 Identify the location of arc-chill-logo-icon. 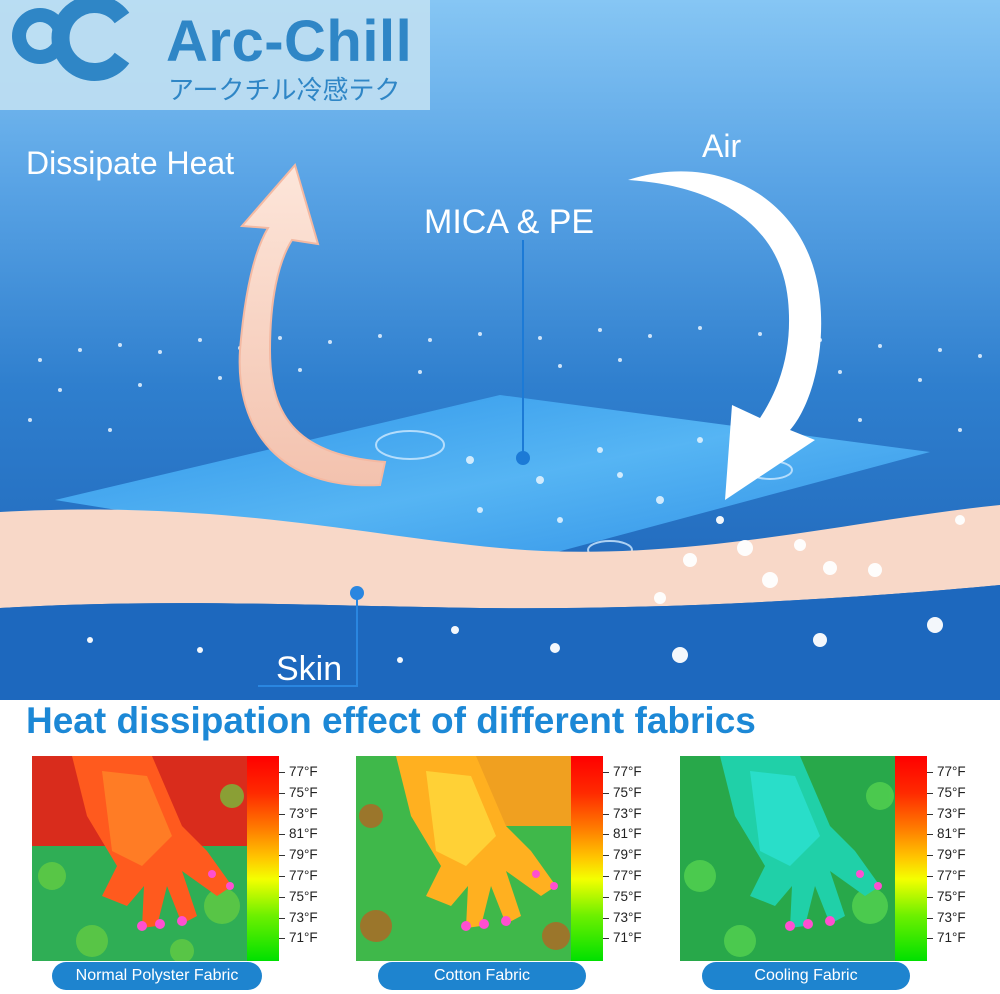
(71, 40).